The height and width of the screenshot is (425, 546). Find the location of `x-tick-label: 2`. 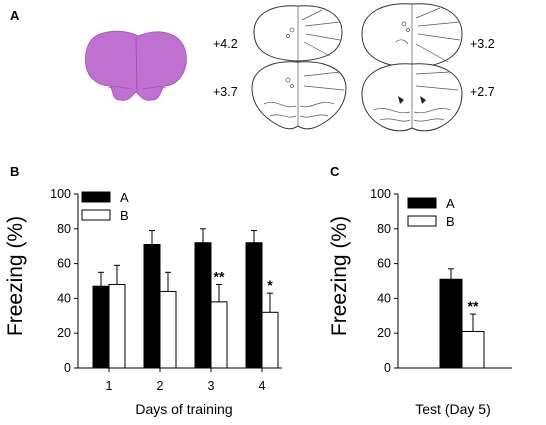

x-tick-label: 2 is located at coordinates (160, 386).